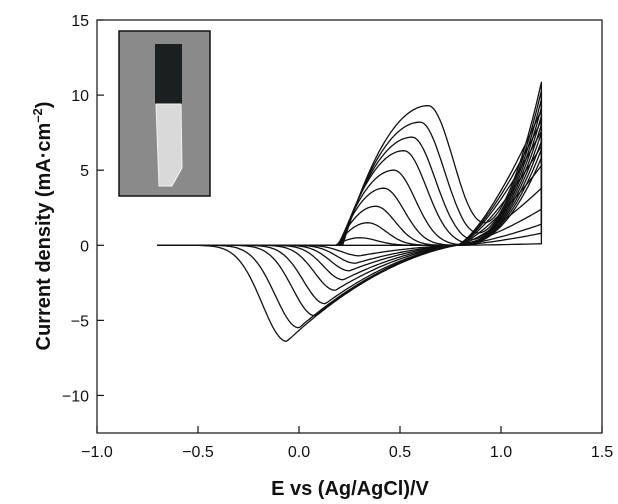 Image resolution: width=618 pixels, height=504 pixels. Describe the element at coordinates (80, 96) in the screenshot. I see `y-tick-label: 10` at that location.